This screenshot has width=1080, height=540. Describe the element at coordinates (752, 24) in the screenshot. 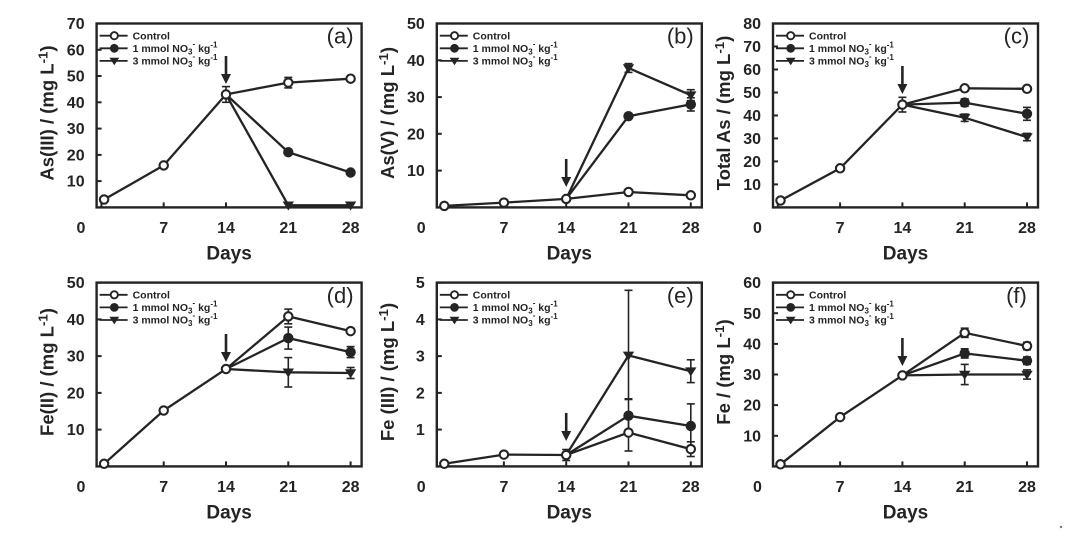

I see `svg-text: 80` at that location.